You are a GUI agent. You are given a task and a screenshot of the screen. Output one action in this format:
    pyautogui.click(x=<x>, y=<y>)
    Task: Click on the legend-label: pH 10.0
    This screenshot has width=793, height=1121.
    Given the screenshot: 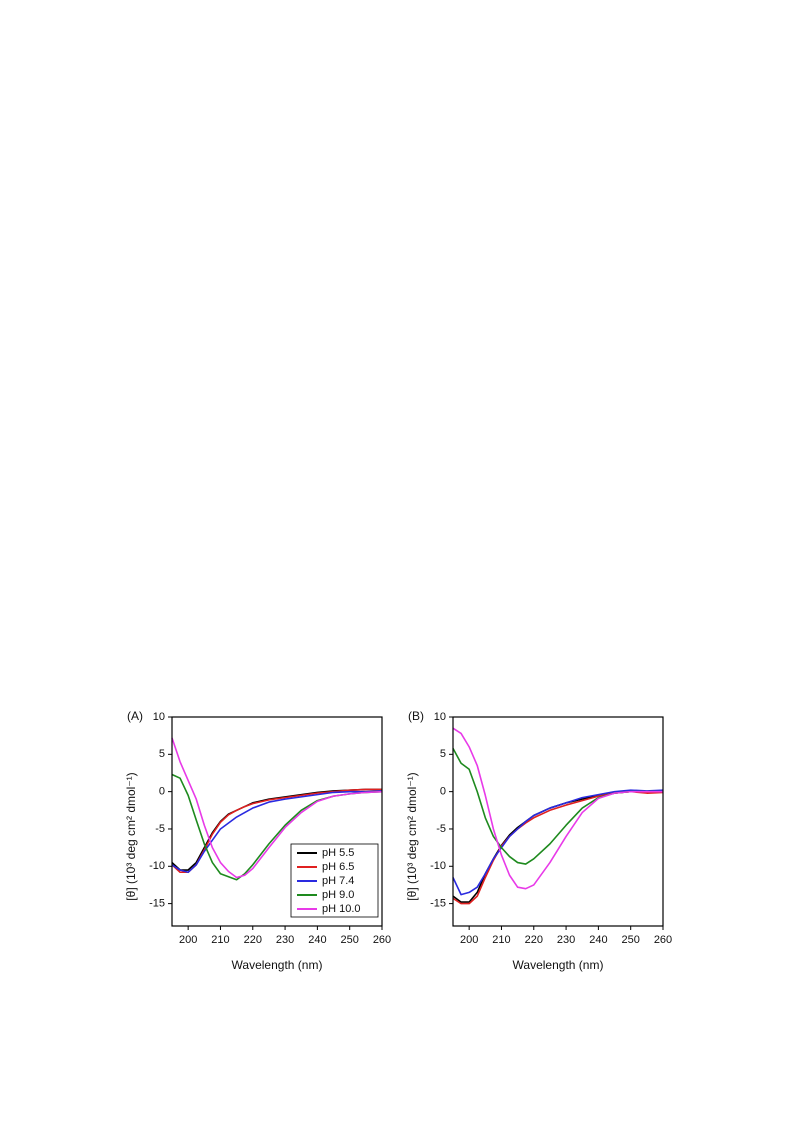 What is the action you would take?
    pyautogui.click(x=341, y=909)
    